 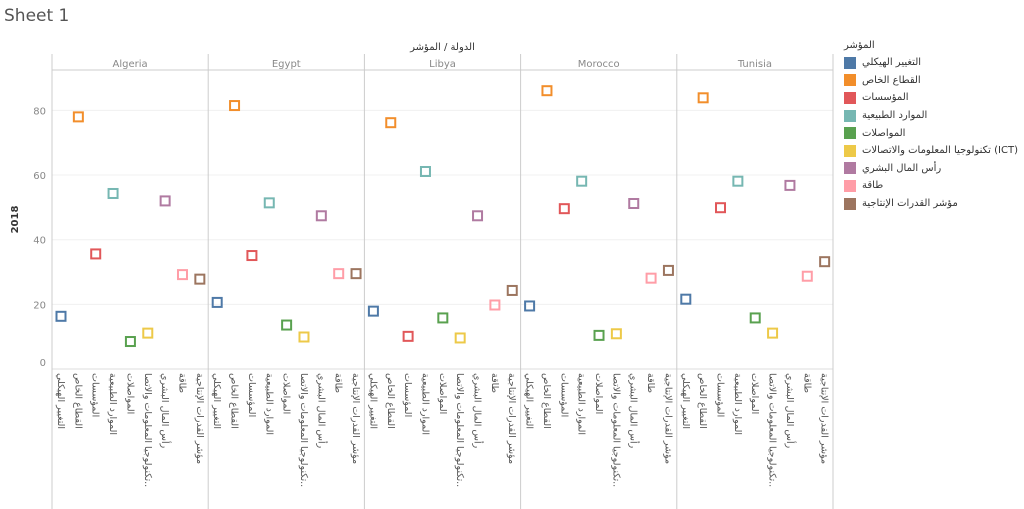 I want to click on legend-label: التغيير الهيكلي, so click(x=892, y=63).